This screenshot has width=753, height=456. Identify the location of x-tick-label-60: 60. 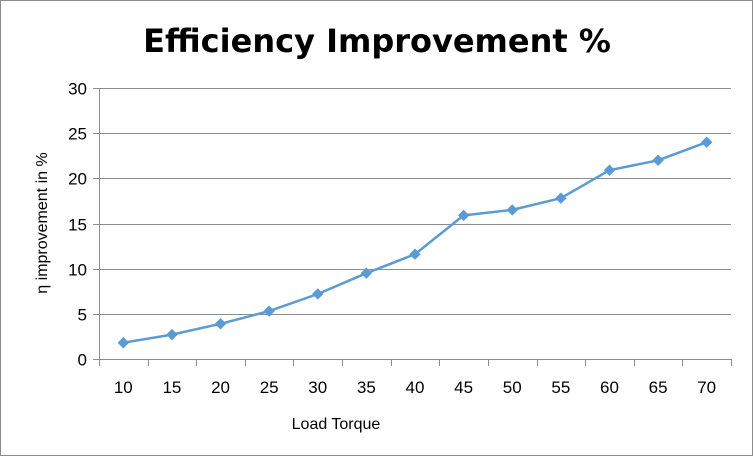
(609, 387).